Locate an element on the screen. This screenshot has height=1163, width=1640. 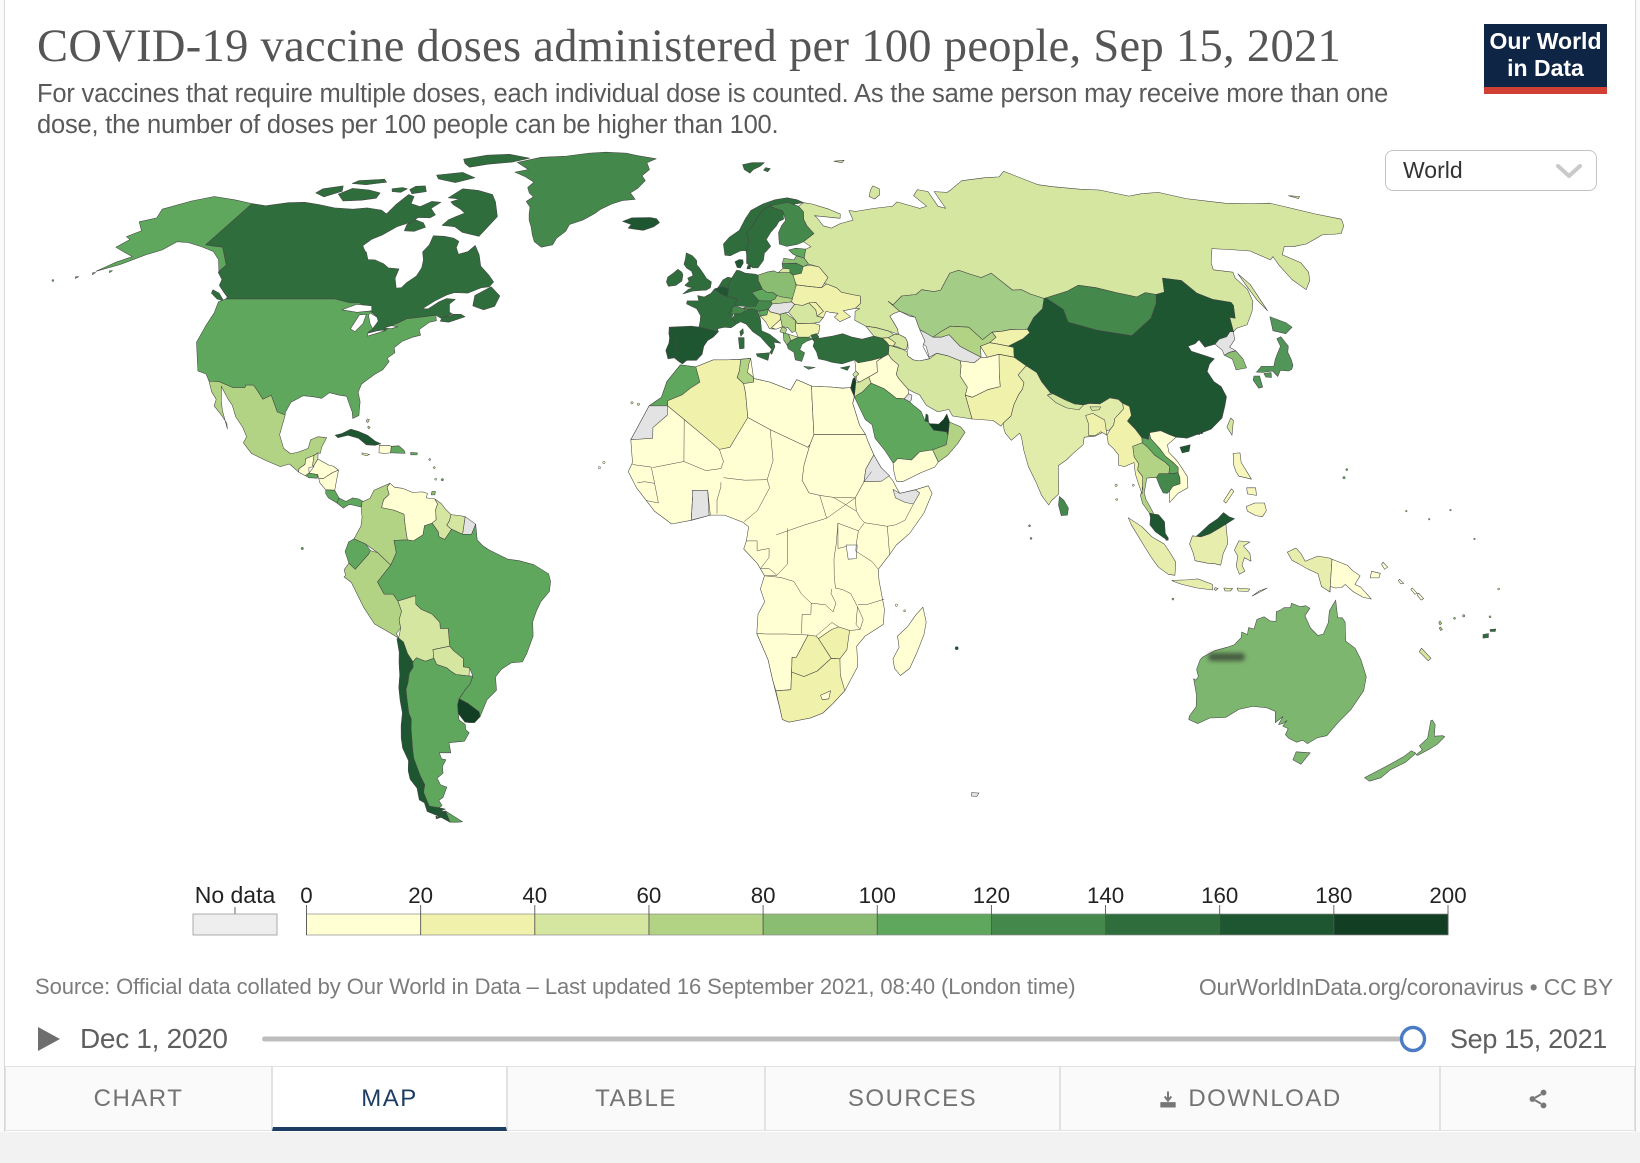
svg-text: No data is located at coordinates (235, 895).